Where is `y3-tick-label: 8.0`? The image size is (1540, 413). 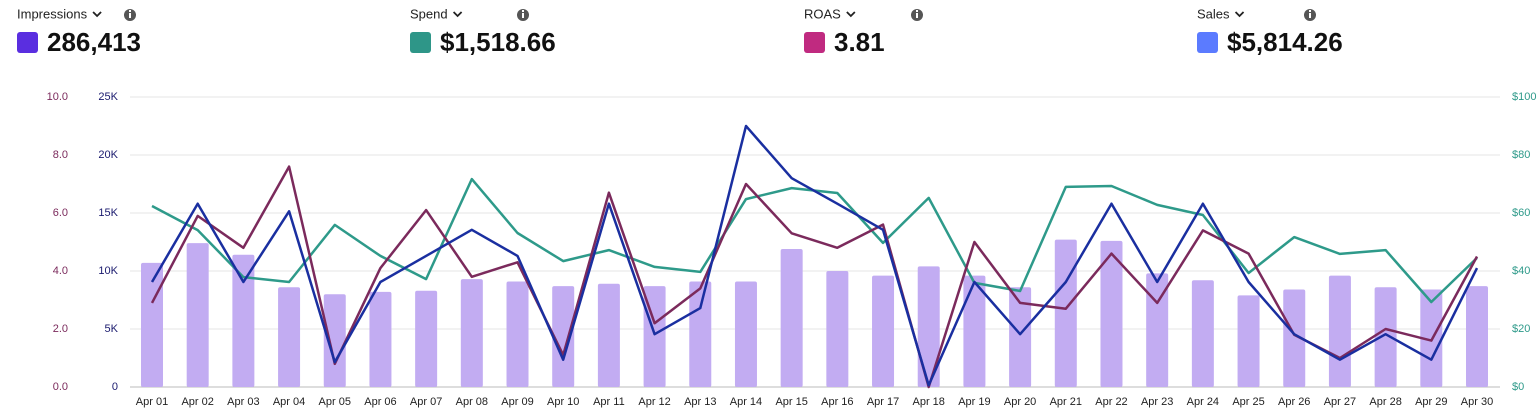 y3-tick-label: 8.0 is located at coordinates (60, 155).